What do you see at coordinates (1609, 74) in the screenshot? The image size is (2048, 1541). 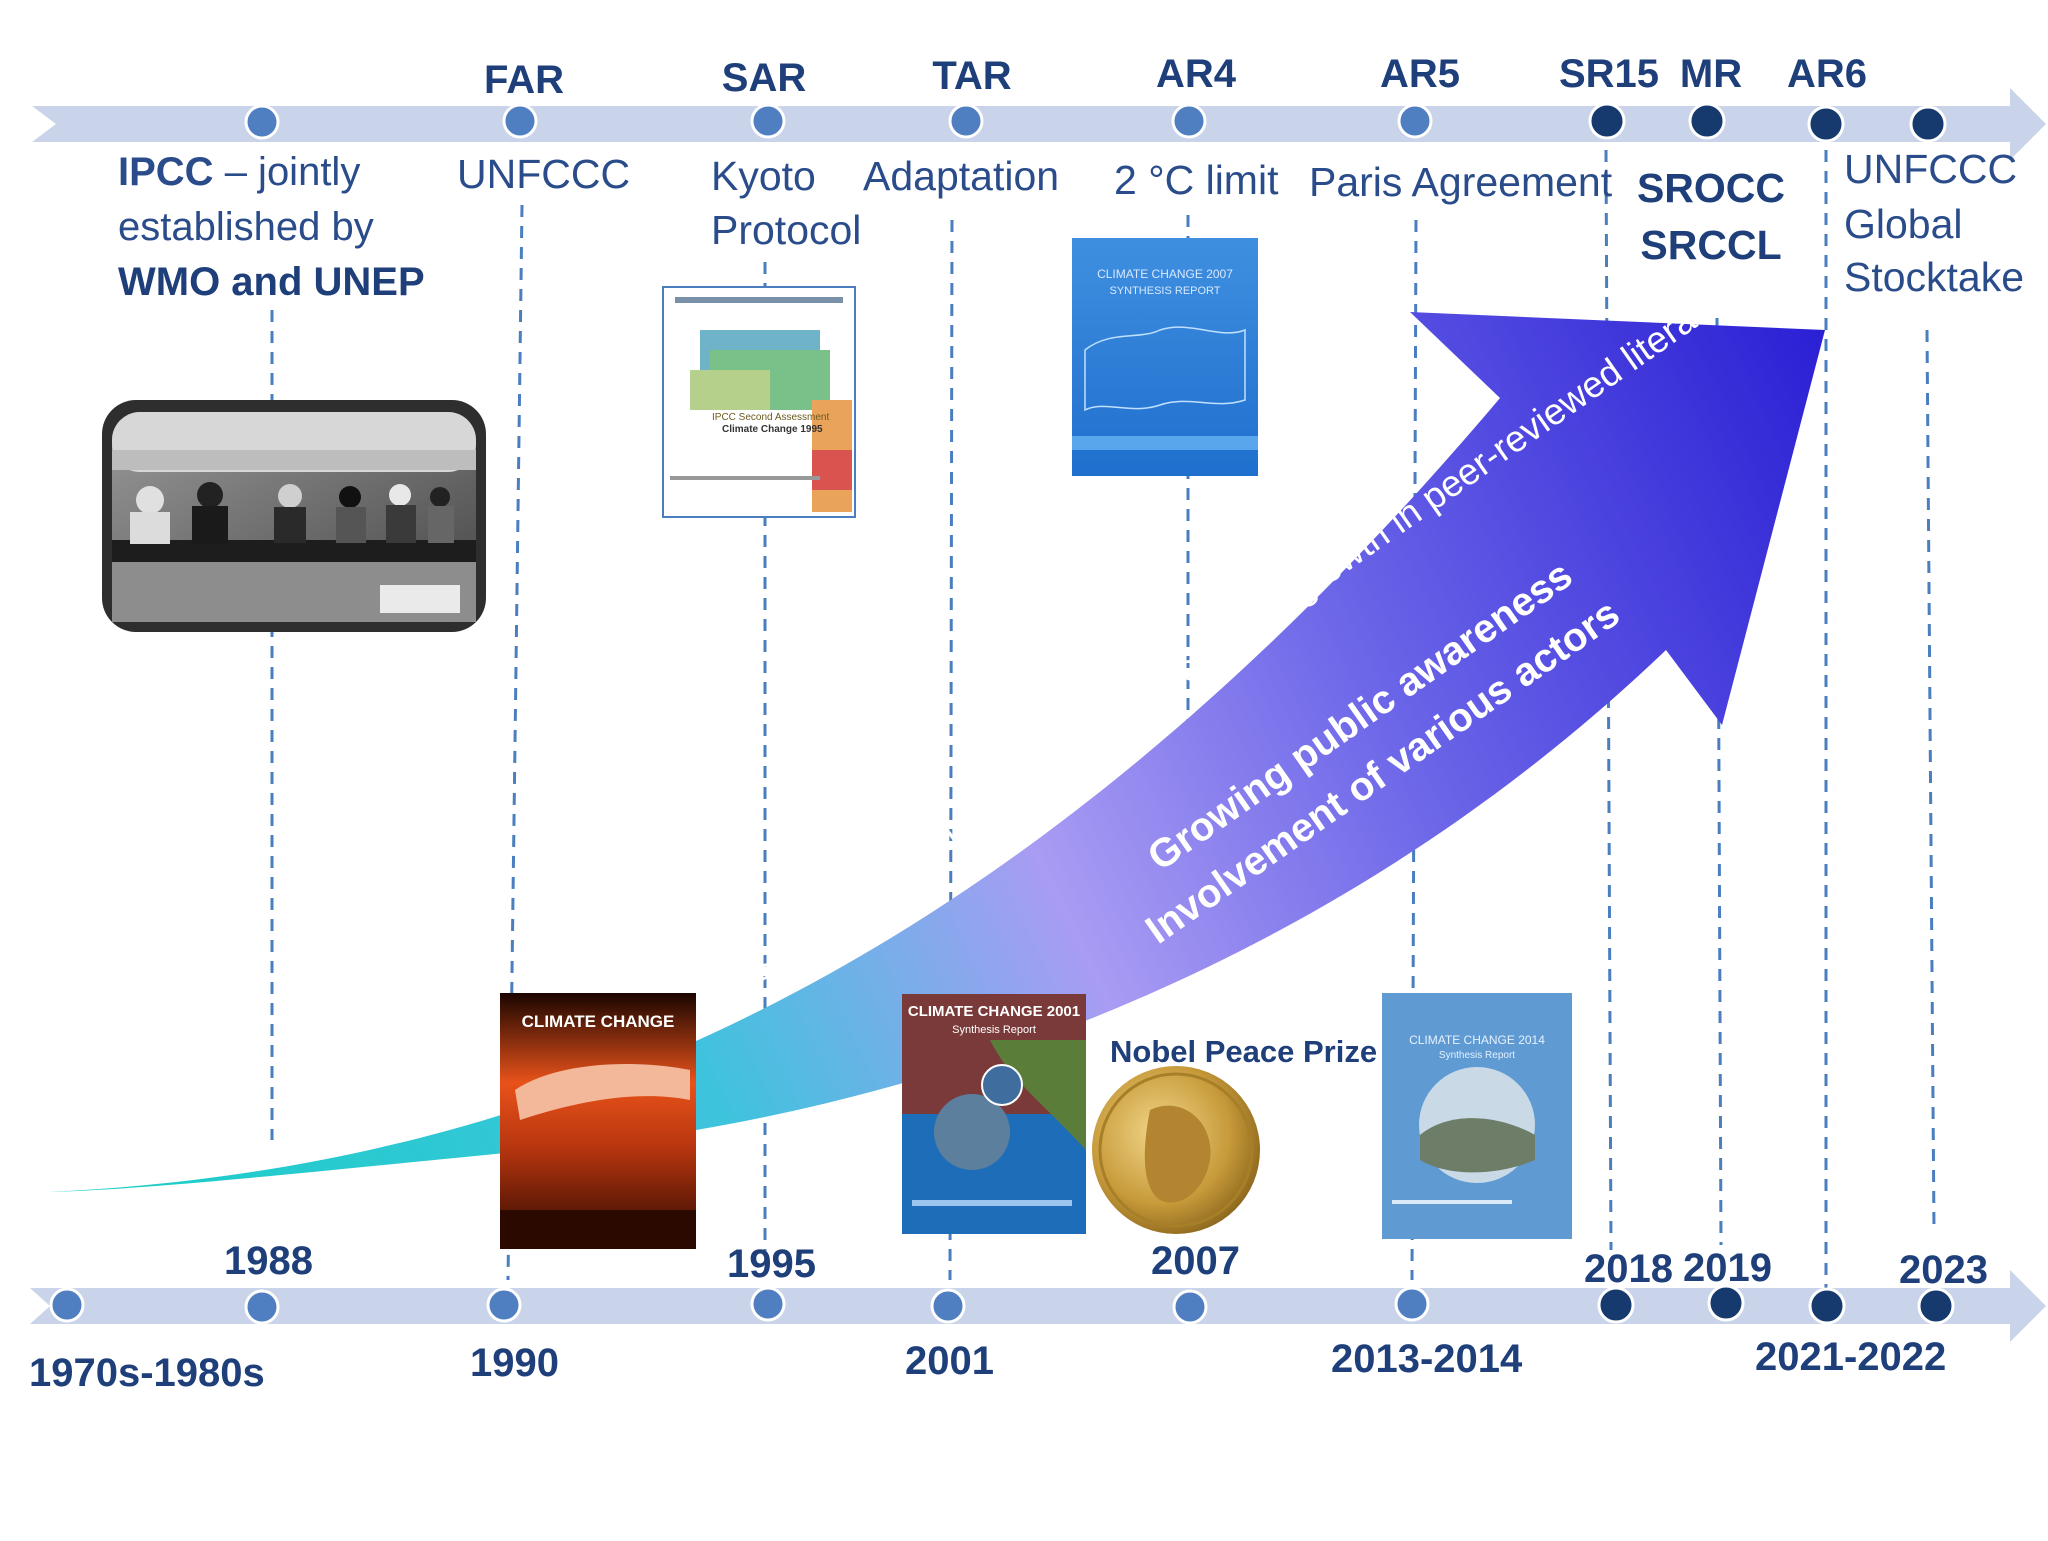 I see `report-label-sr15: SR15` at bounding box center [1609, 74].